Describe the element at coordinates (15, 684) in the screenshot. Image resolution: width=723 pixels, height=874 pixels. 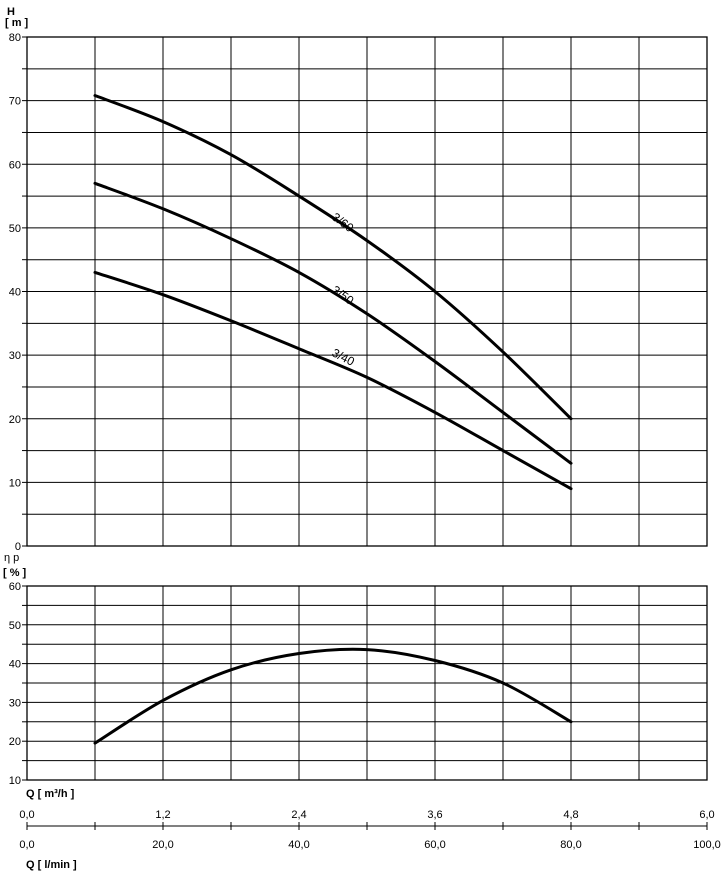
I see `efficiency-y-tick-labels: 10 20 30 40 50 60` at that location.